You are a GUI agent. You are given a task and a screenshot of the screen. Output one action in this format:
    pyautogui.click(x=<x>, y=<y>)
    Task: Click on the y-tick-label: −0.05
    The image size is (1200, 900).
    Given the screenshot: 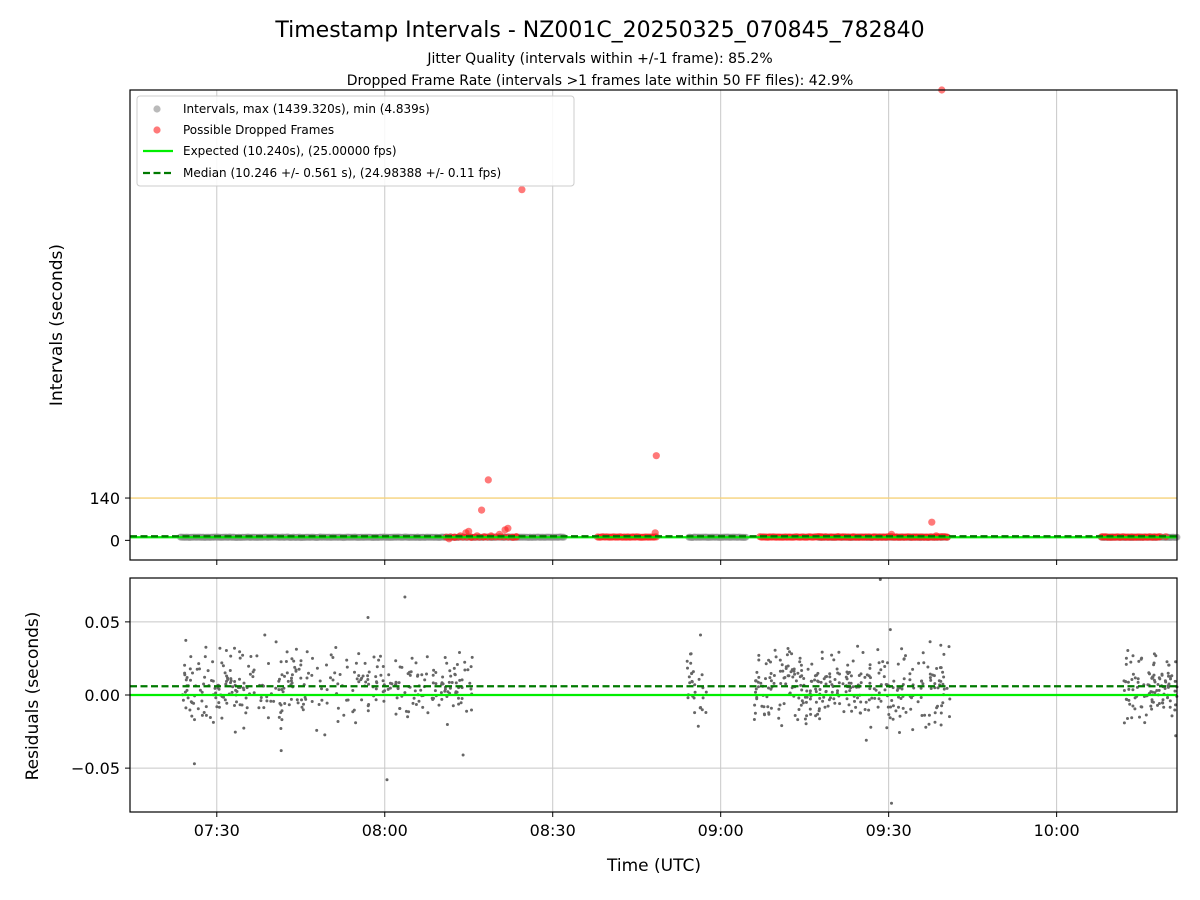 What is the action you would take?
    pyautogui.click(x=95, y=768)
    